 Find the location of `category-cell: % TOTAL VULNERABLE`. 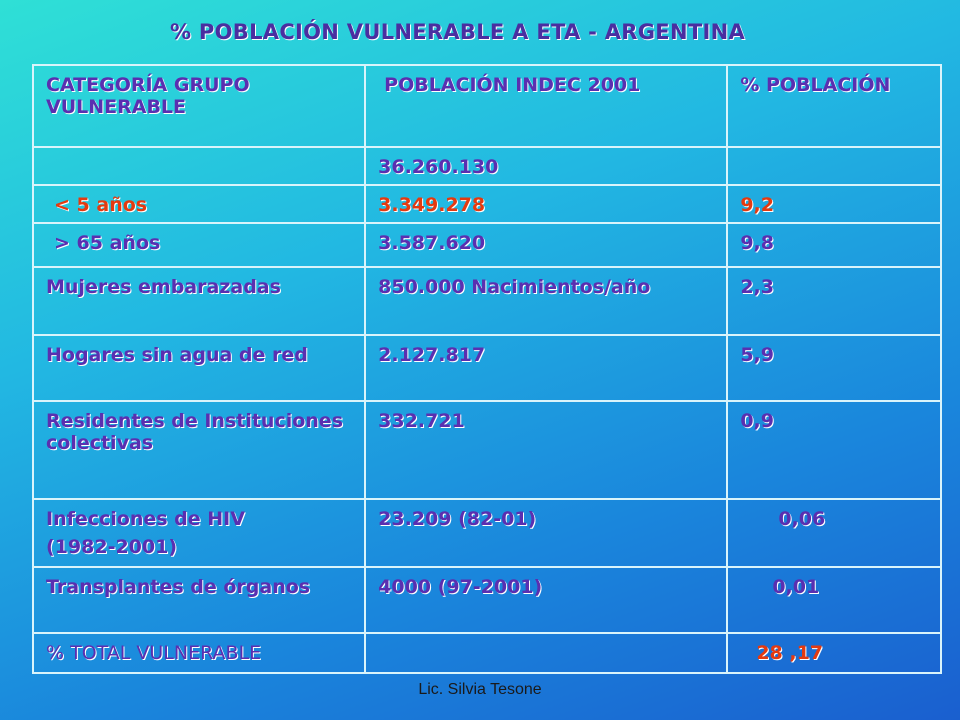

category-cell: % TOTAL VULNERABLE is located at coordinates (199, 653).